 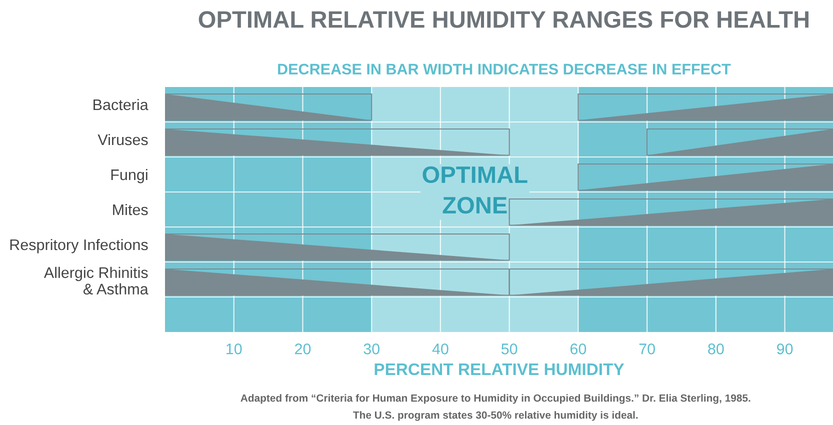 What do you see at coordinates (123, 140) in the screenshot?
I see `y-tick-label: Viruses` at bounding box center [123, 140].